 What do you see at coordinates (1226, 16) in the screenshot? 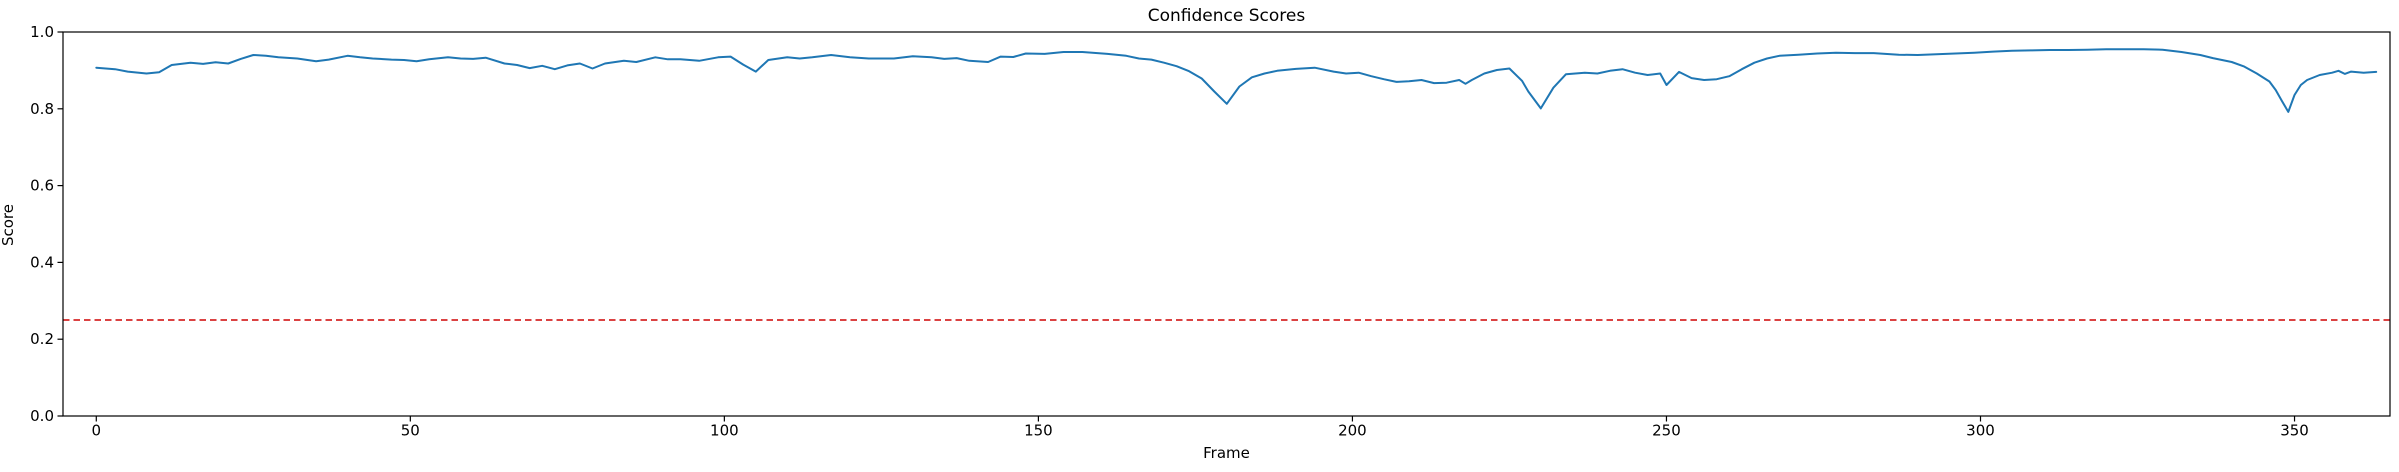
I see `chart-title: Confidence Scores` at bounding box center [1226, 16].